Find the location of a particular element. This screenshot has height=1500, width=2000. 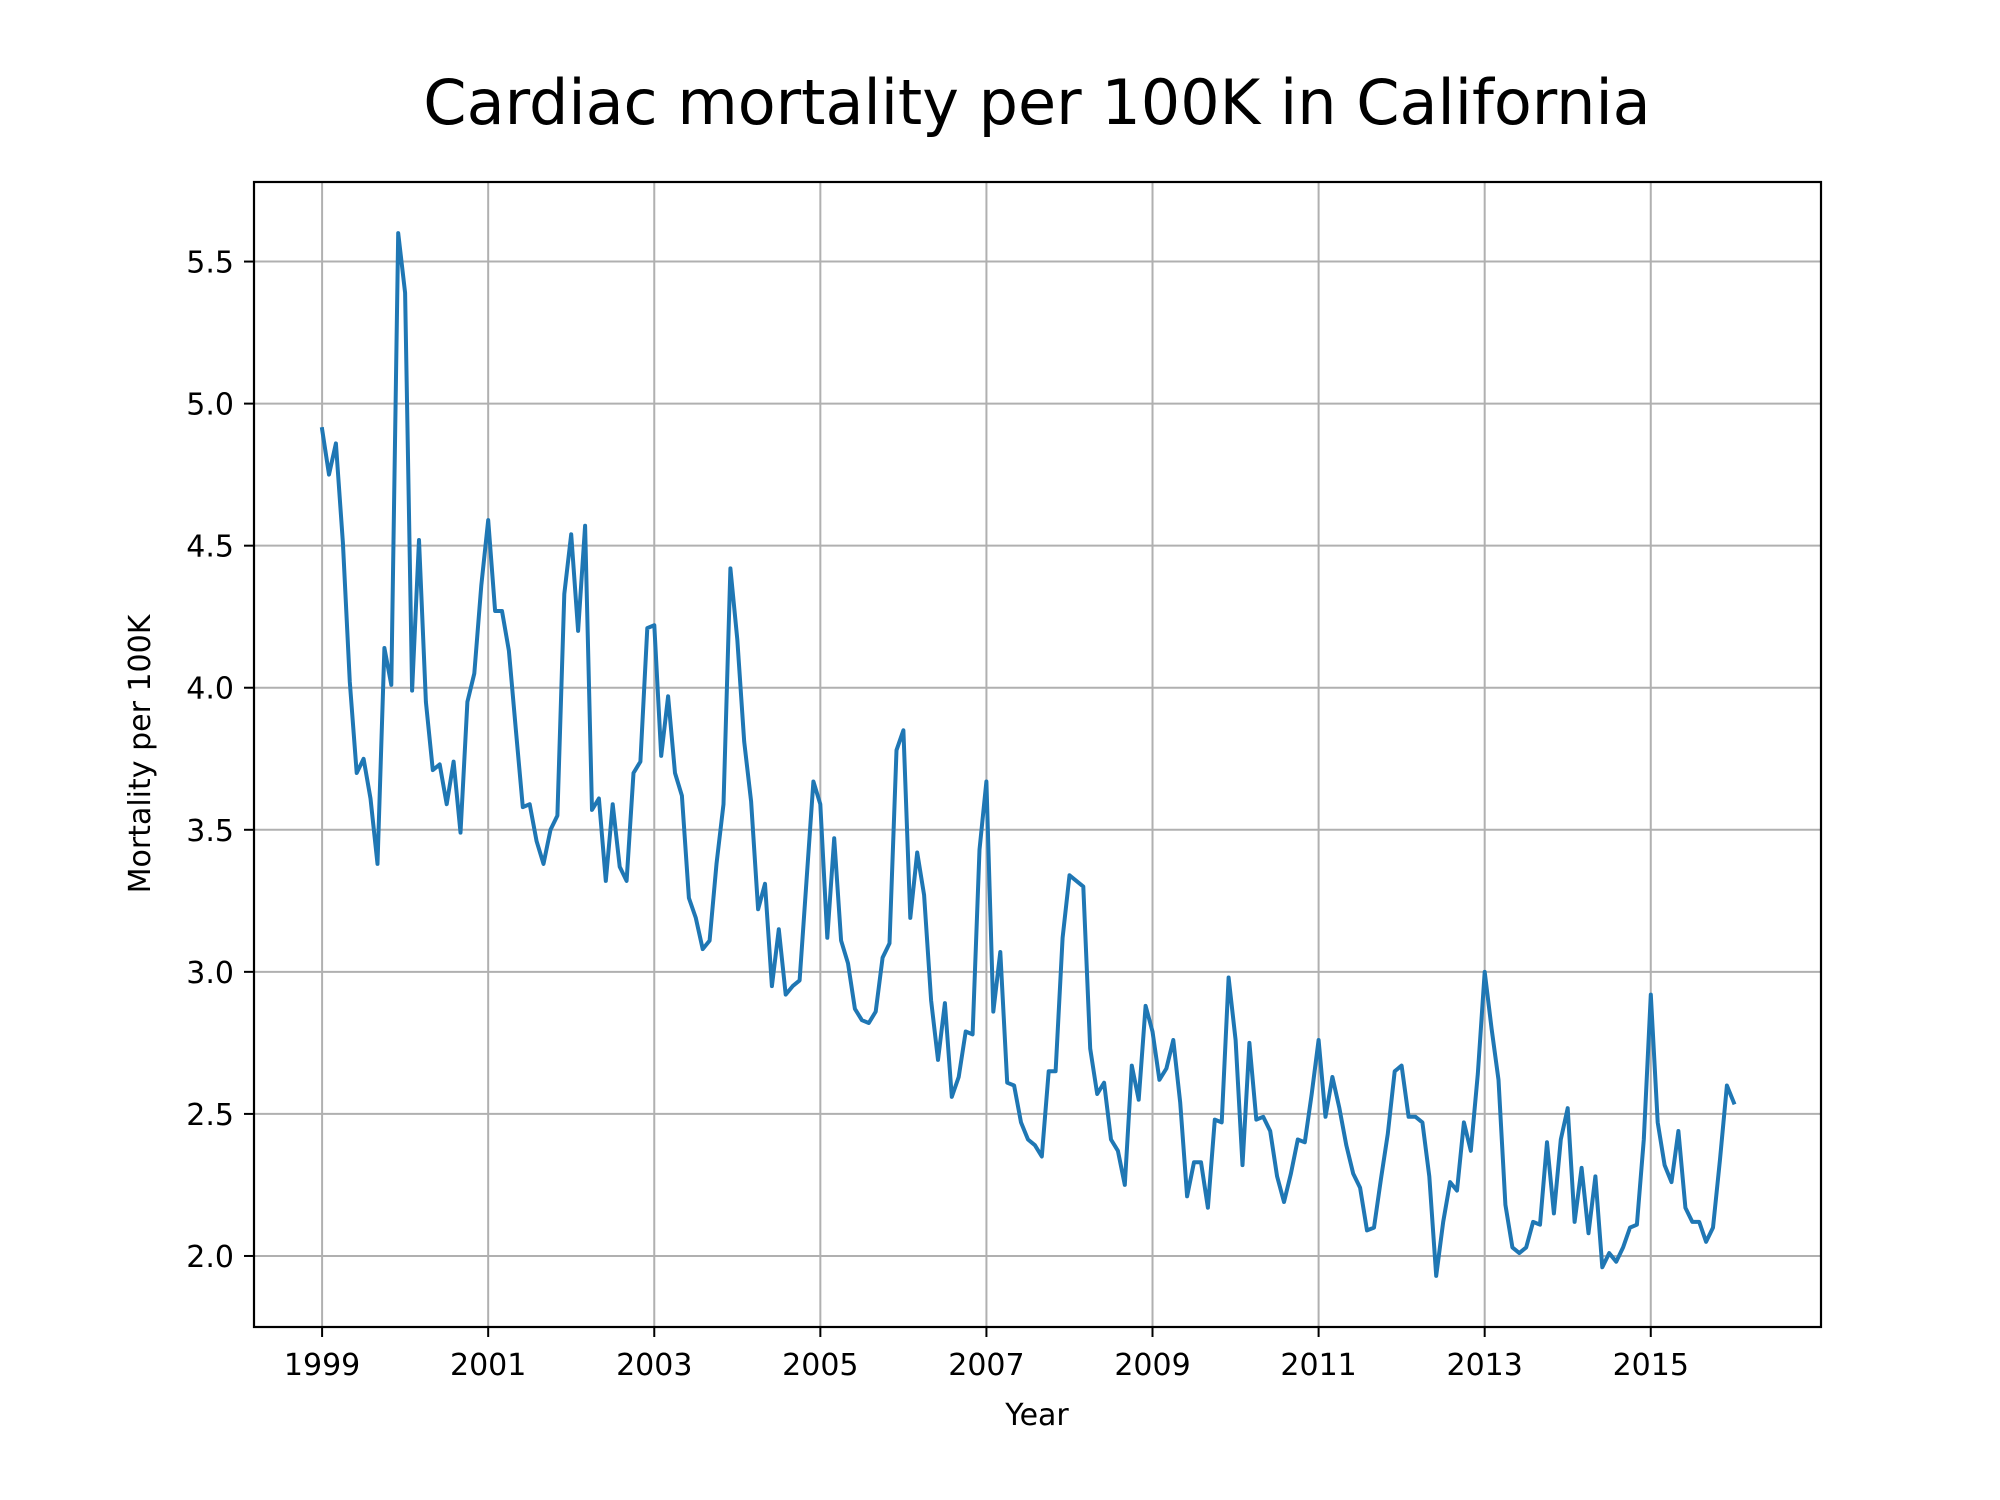

y-tick-label: 5.5 is located at coordinates (210, 263).